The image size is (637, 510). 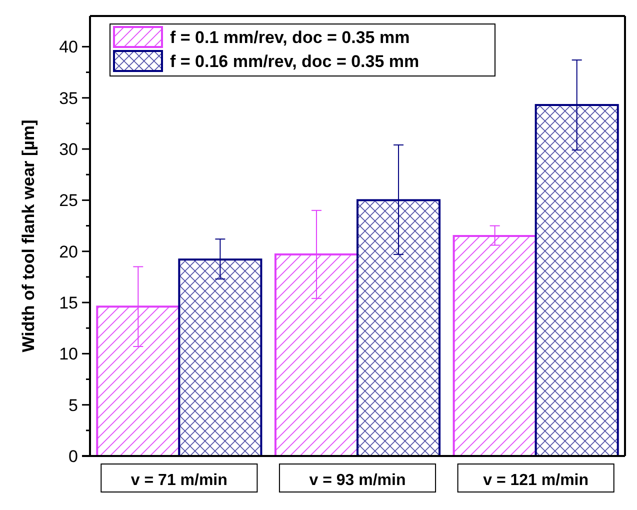 I want to click on y-tick-label: 5, so click(x=73, y=405).